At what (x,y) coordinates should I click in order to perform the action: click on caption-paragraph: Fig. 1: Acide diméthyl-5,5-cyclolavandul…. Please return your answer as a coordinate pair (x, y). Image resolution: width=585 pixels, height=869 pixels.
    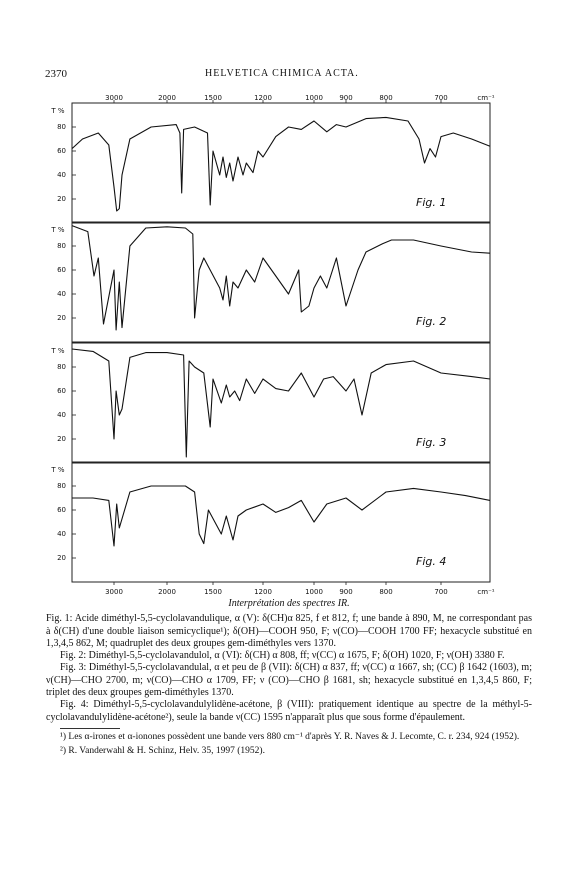
    Looking at the image, I should click on (289, 631).